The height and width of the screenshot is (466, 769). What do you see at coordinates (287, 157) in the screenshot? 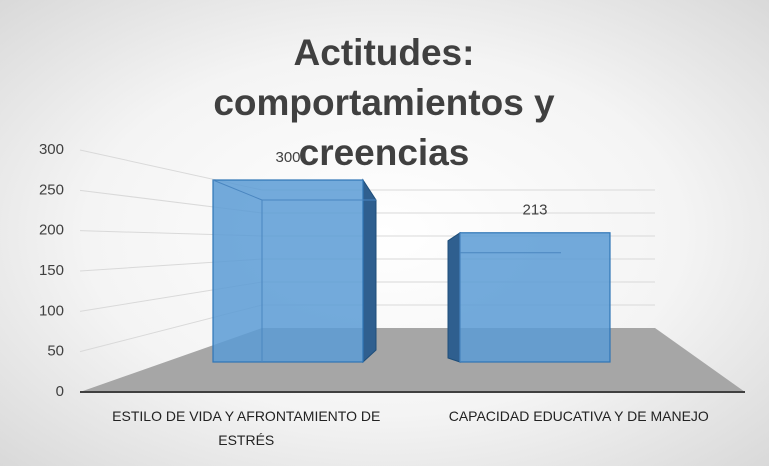
I see `data-label: 300` at bounding box center [287, 157].